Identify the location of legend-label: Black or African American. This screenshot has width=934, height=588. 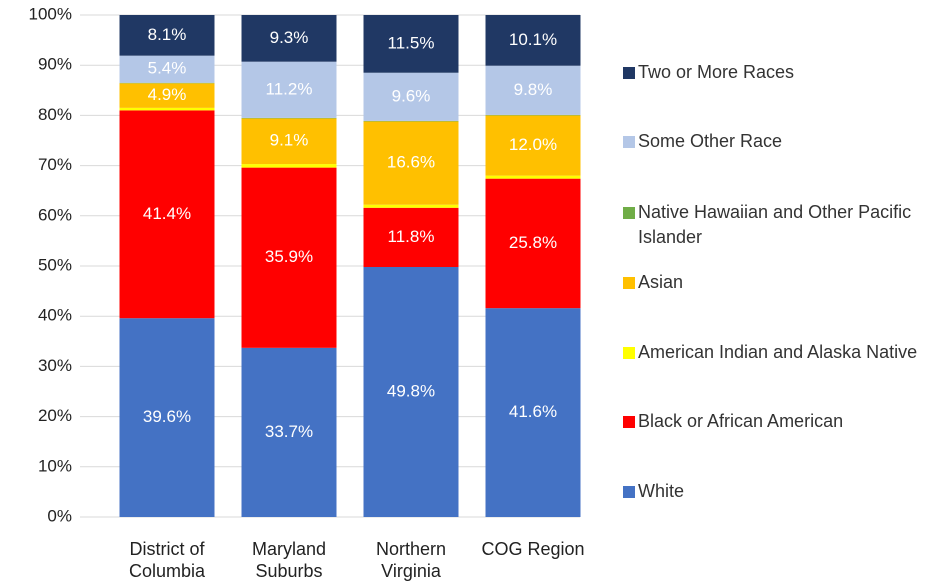
(741, 421).